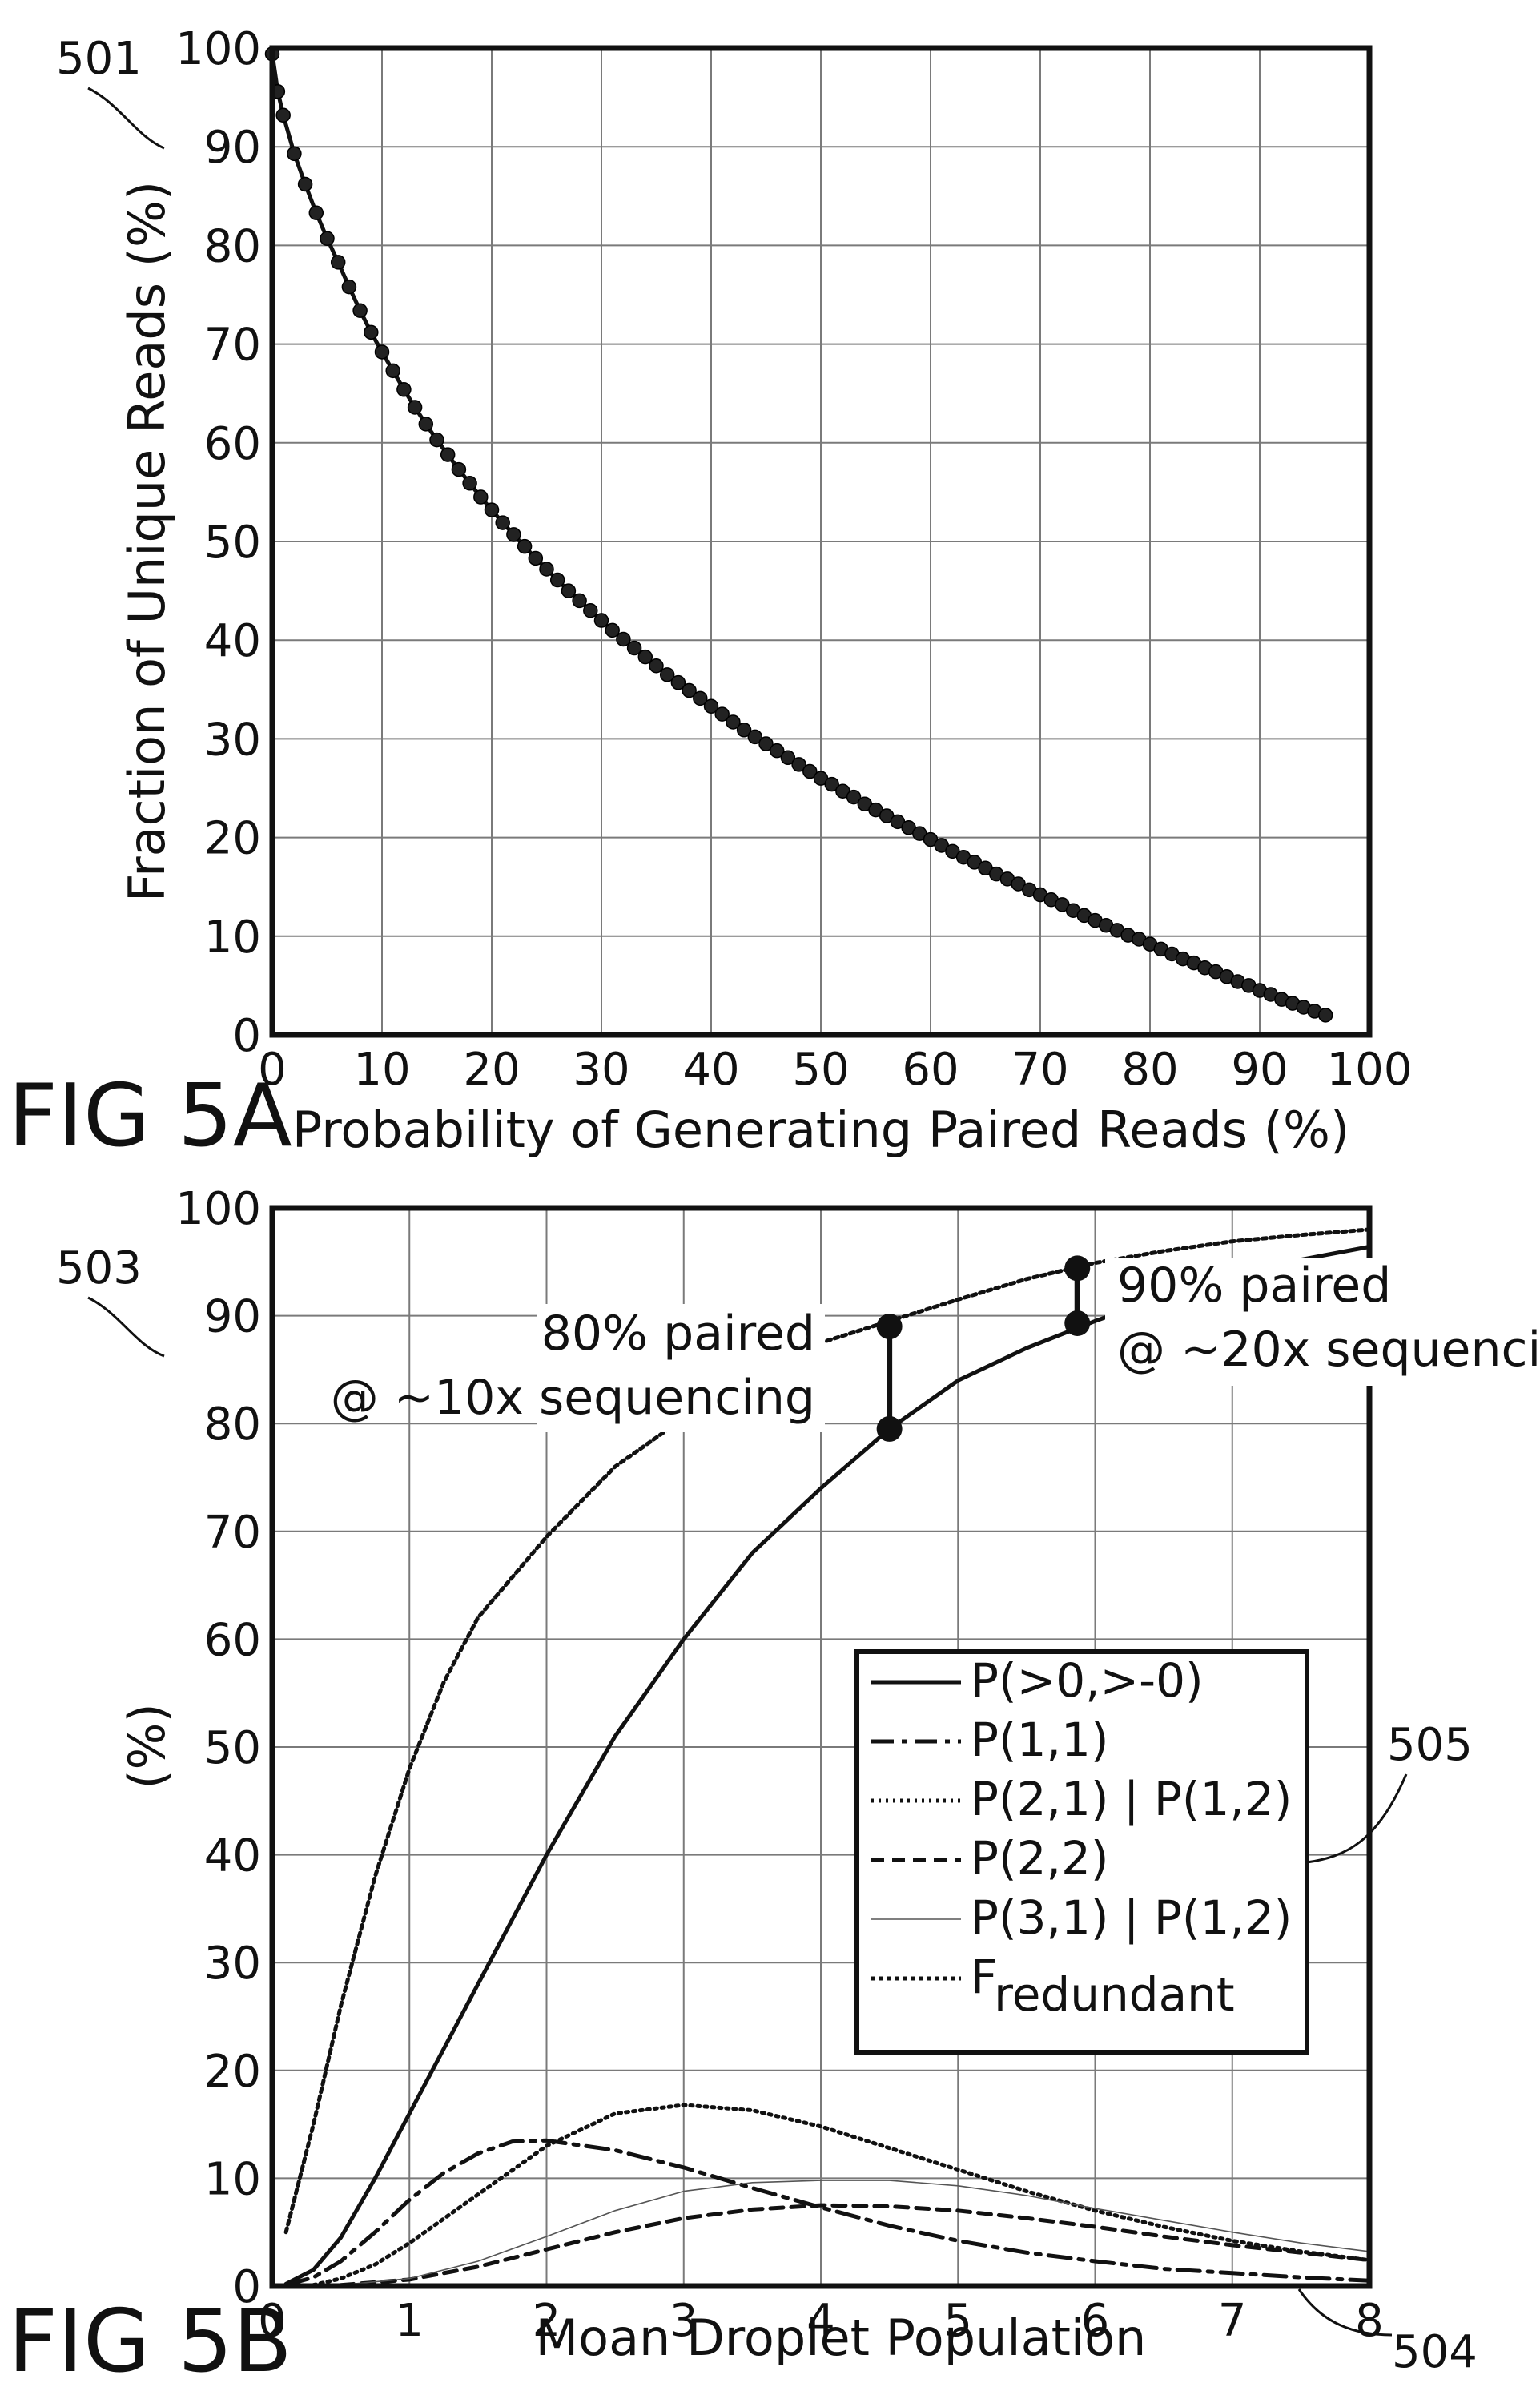 The width and height of the screenshot is (1540, 2395). What do you see at coordinates (126, 119) in the screenshot?
I see `ref-501-leader` at bounding box center [126, 119].